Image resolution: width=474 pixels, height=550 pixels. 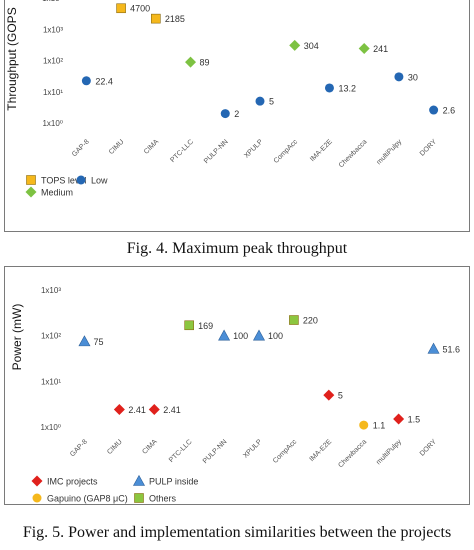 I want to click on y-tick-label: 1x10⁴, so click(x=52, y=1).